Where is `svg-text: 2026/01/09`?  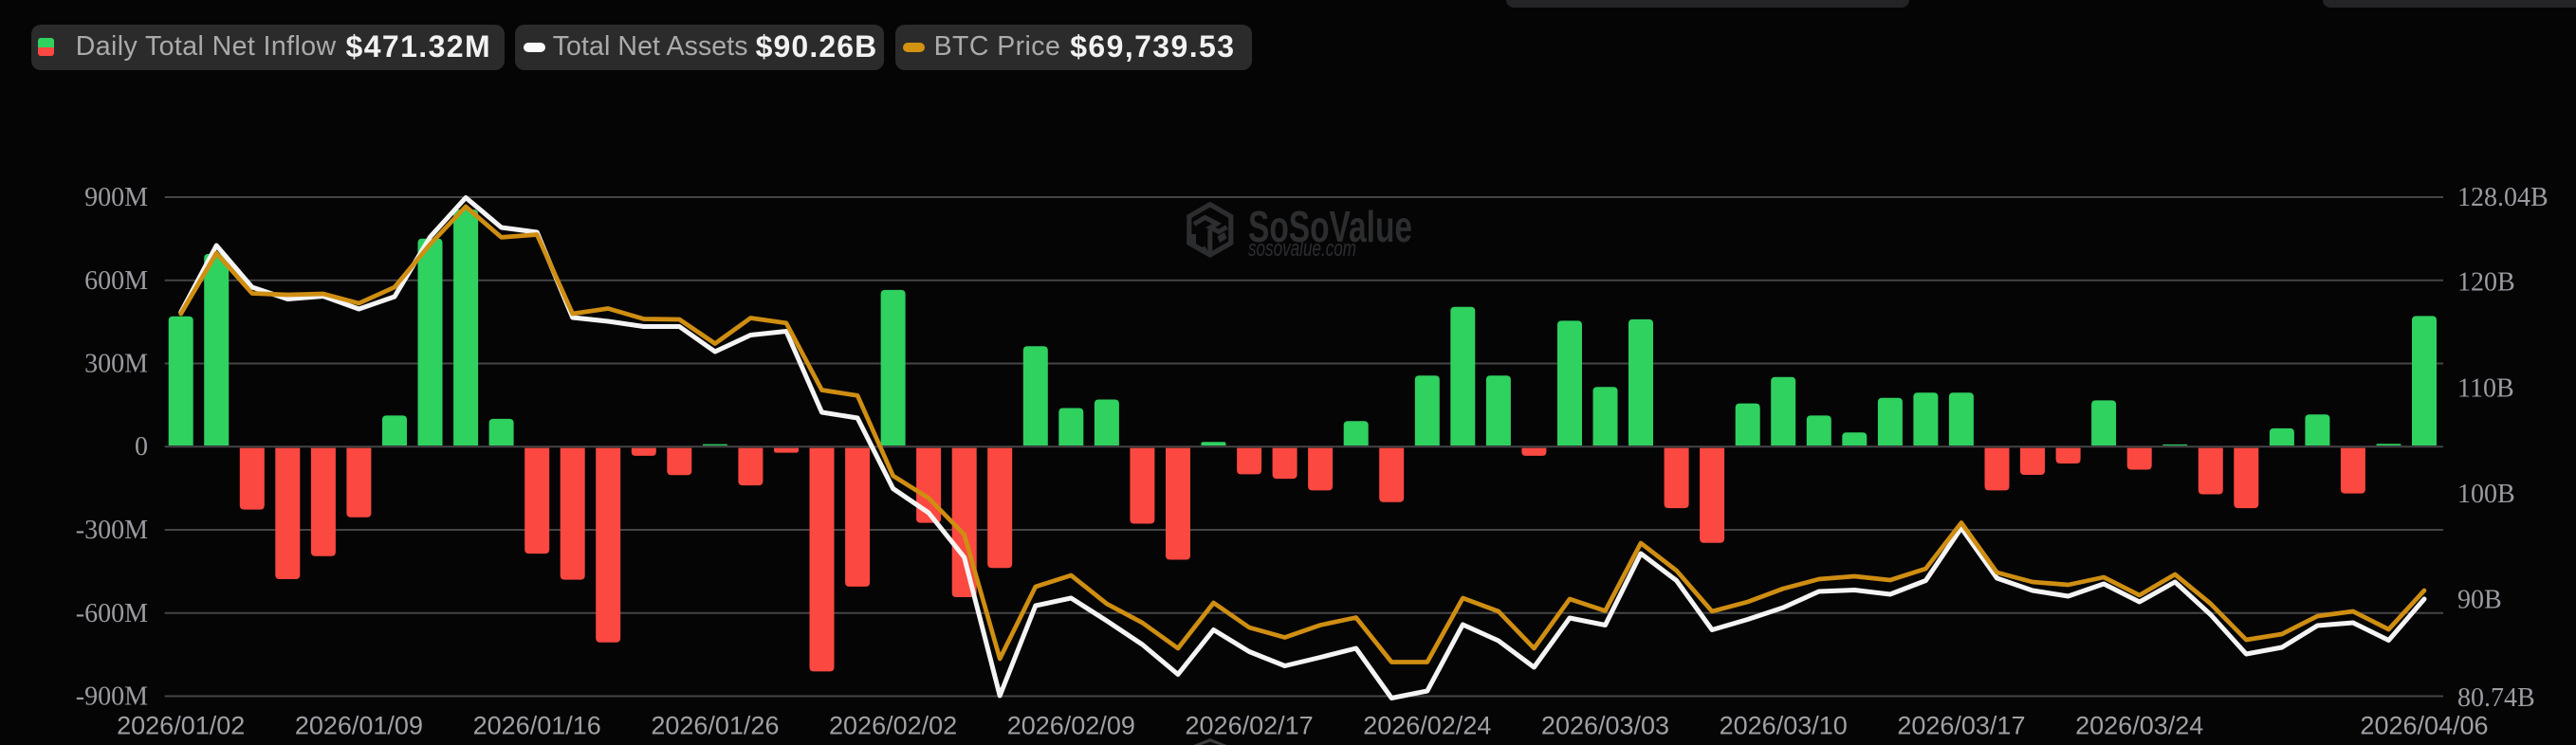 svg-text: 2026/01/09 is located at coordinates (359, 726).